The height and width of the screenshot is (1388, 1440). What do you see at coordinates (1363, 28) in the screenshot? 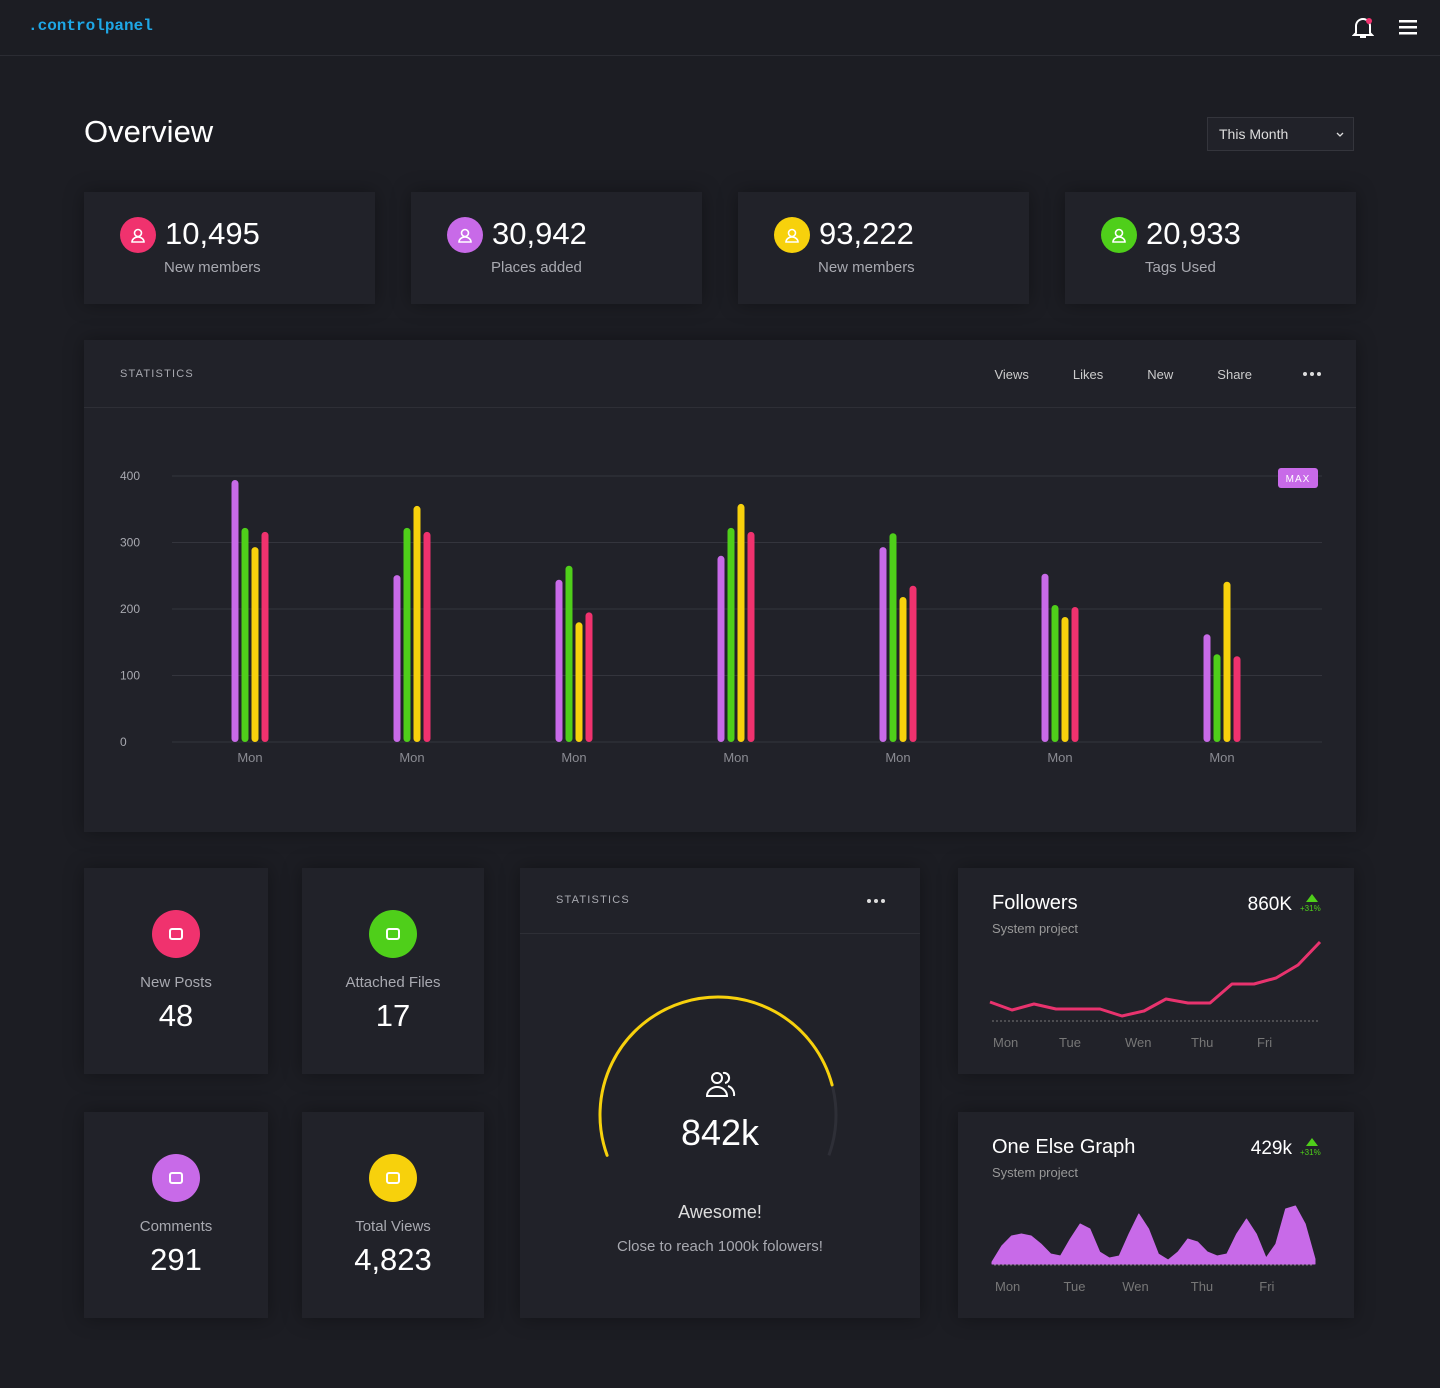
I see `bell-icon` at bounding box center [1363, 28].